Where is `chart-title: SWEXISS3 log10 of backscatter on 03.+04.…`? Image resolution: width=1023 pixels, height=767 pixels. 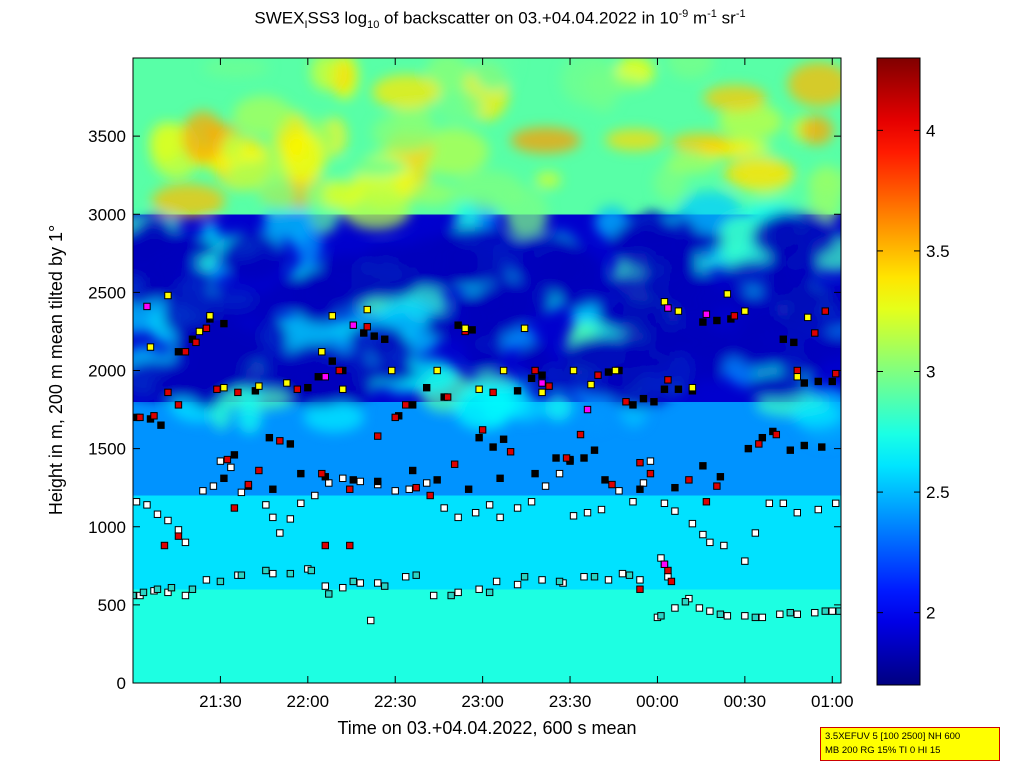 chart-title: SWEXISS3 log10 of backscatter on 03.+04.… is located at coordinates (500, 19).